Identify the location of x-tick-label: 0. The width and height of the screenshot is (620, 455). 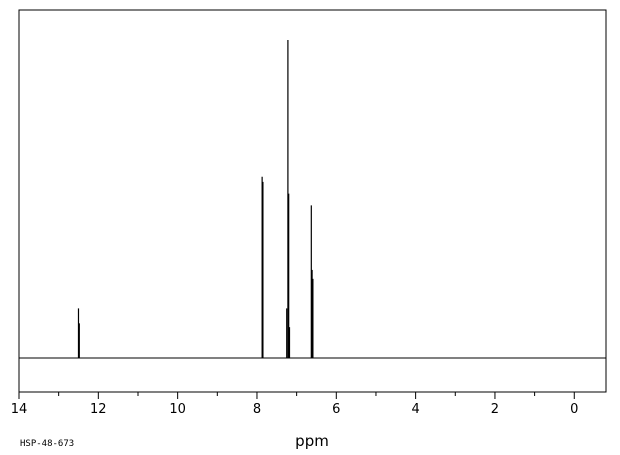
(574, 409).